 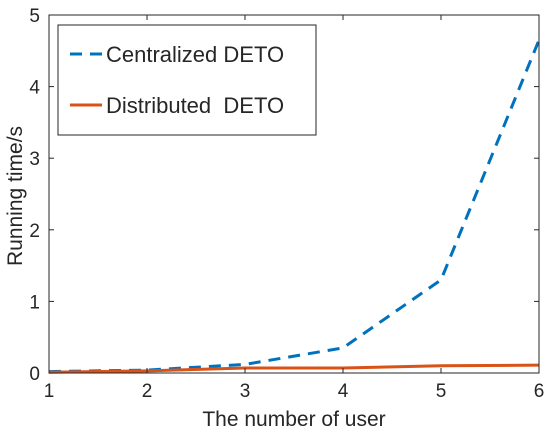 I want to click on y-tick-label: 0, so click(x=34, y=374).